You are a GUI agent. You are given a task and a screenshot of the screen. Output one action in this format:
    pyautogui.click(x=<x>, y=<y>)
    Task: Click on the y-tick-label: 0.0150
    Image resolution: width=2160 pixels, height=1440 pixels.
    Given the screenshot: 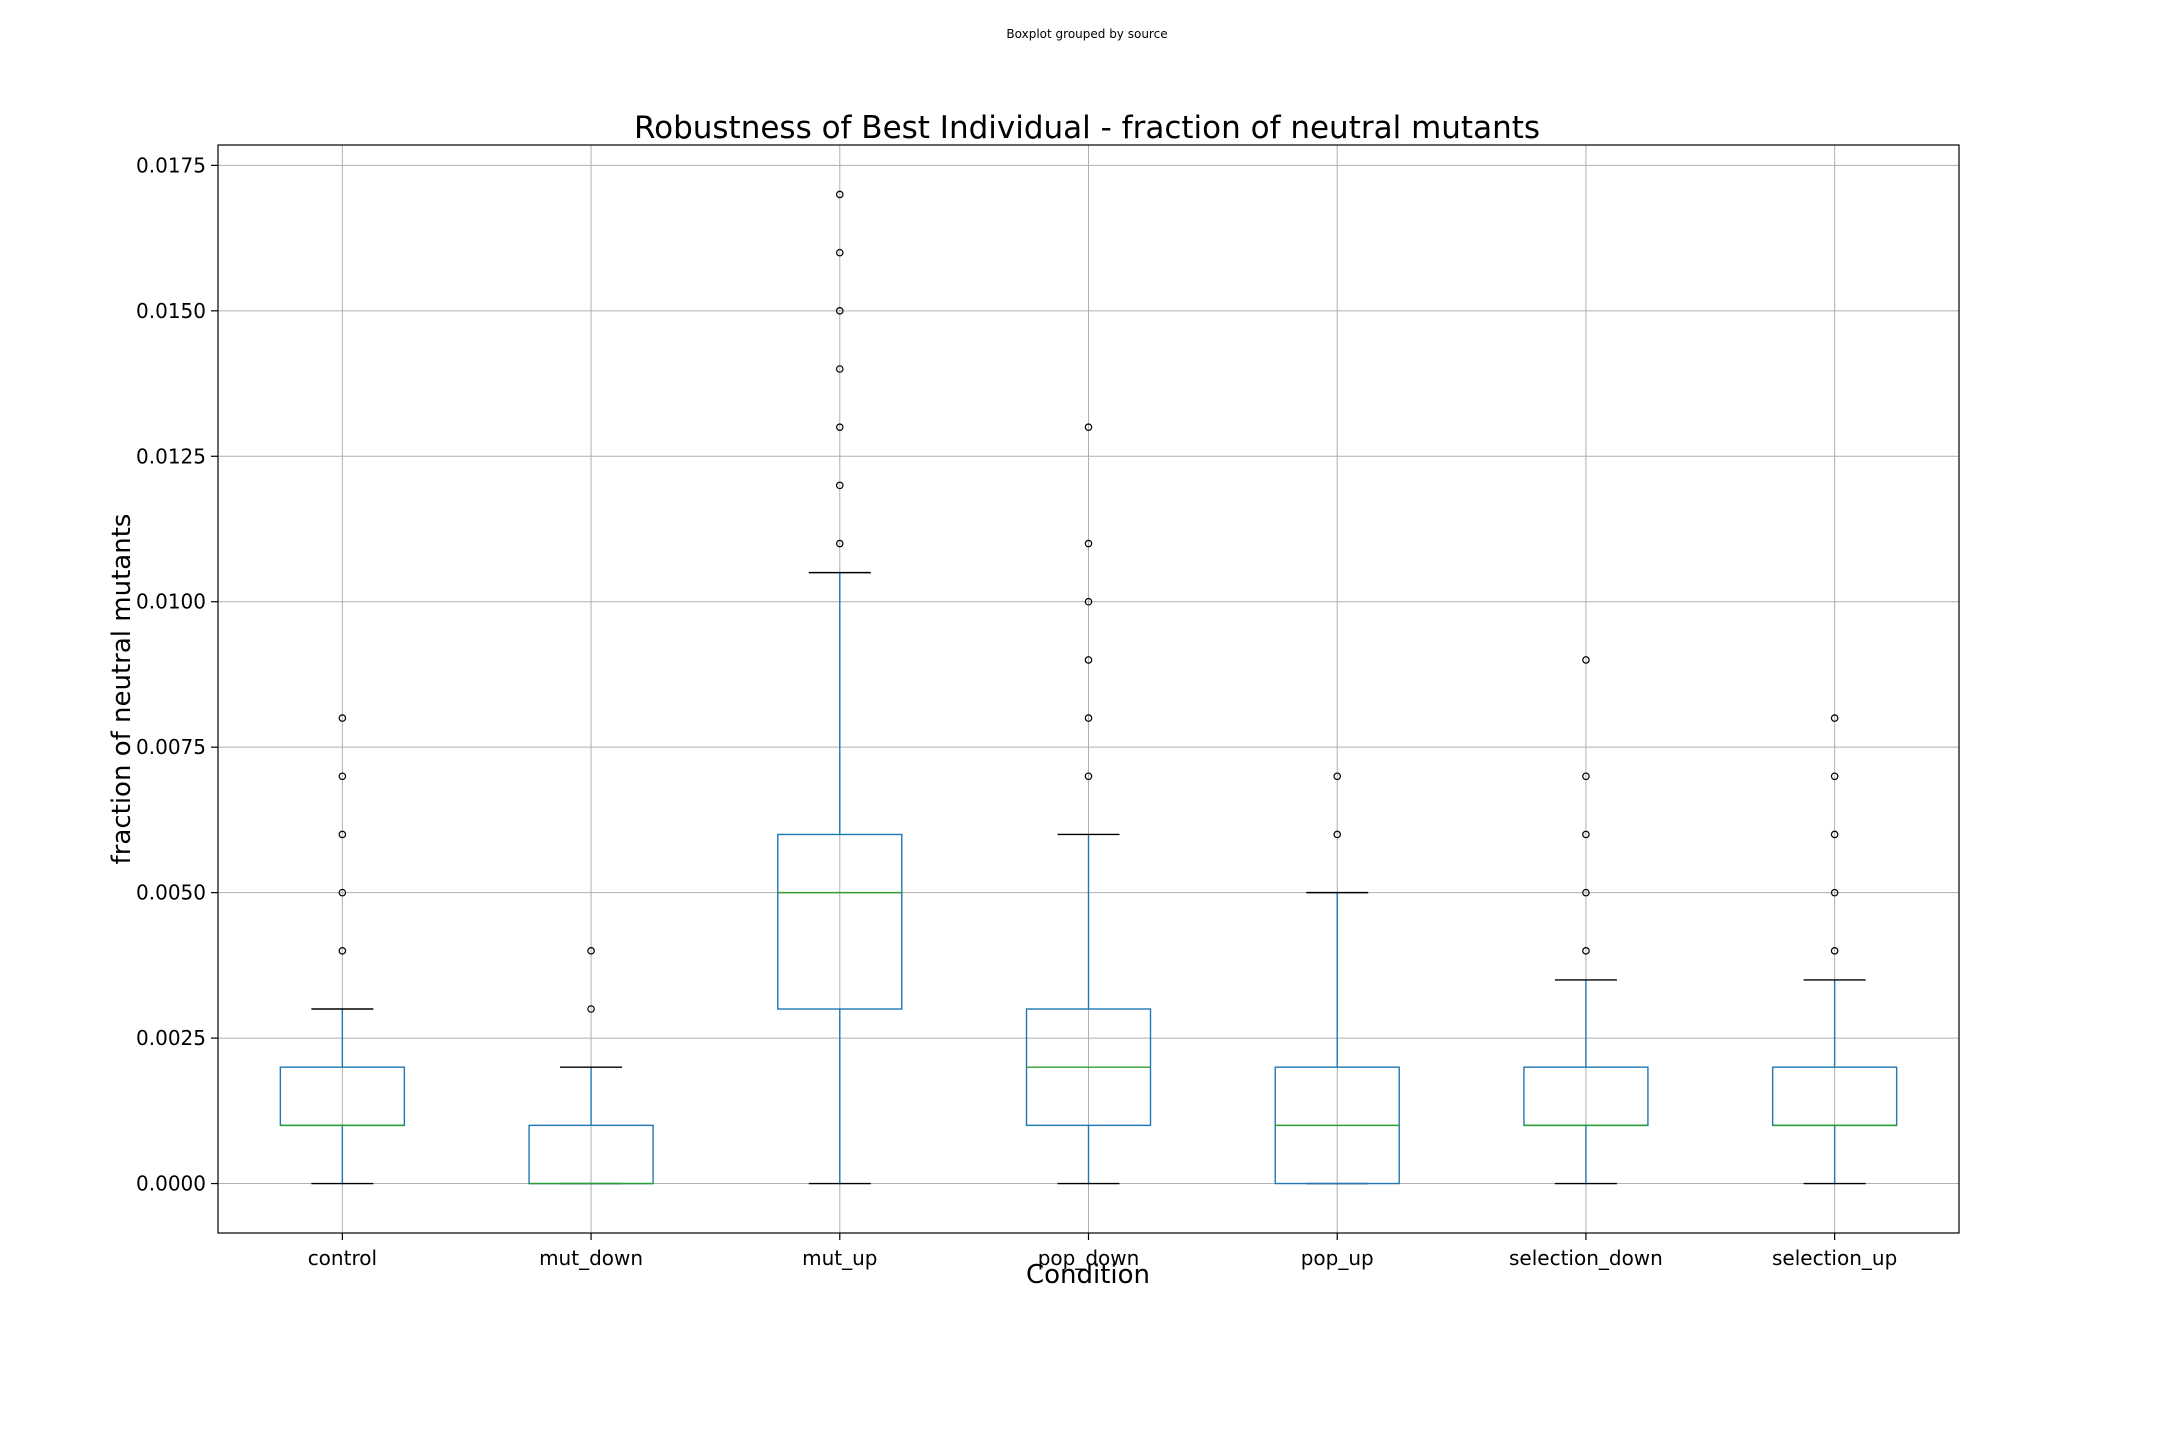 What is the action you would take?
    pyautogui.click(x=171, y=311)
    